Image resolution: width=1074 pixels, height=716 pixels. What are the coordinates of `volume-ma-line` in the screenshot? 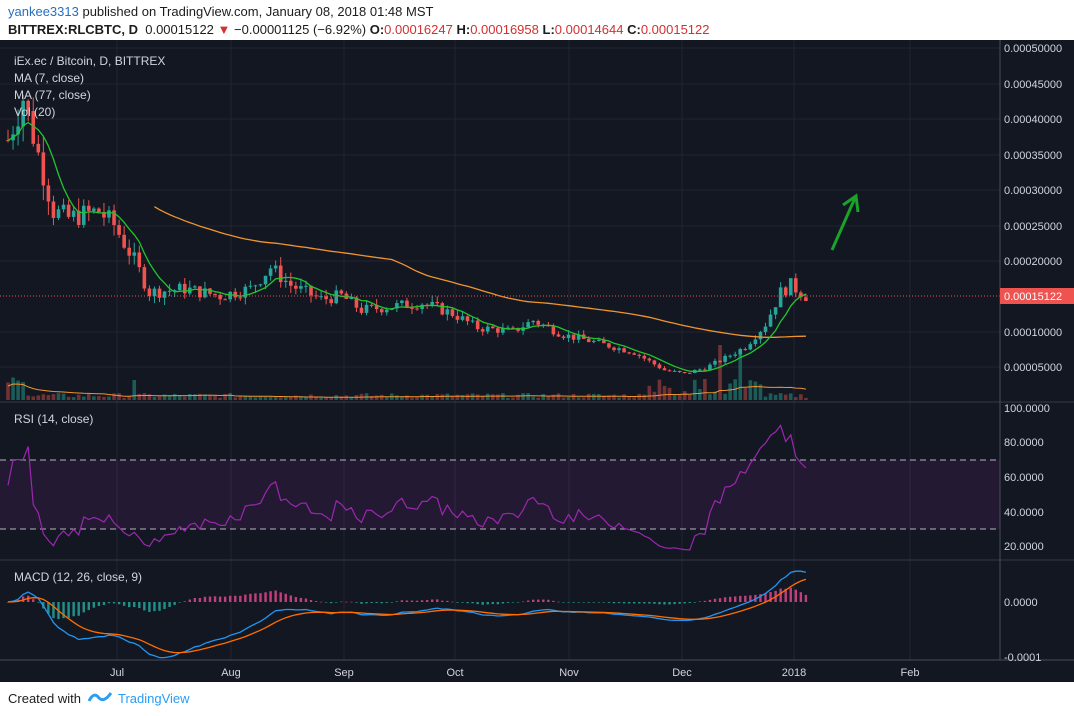 It's located at (406, 390).